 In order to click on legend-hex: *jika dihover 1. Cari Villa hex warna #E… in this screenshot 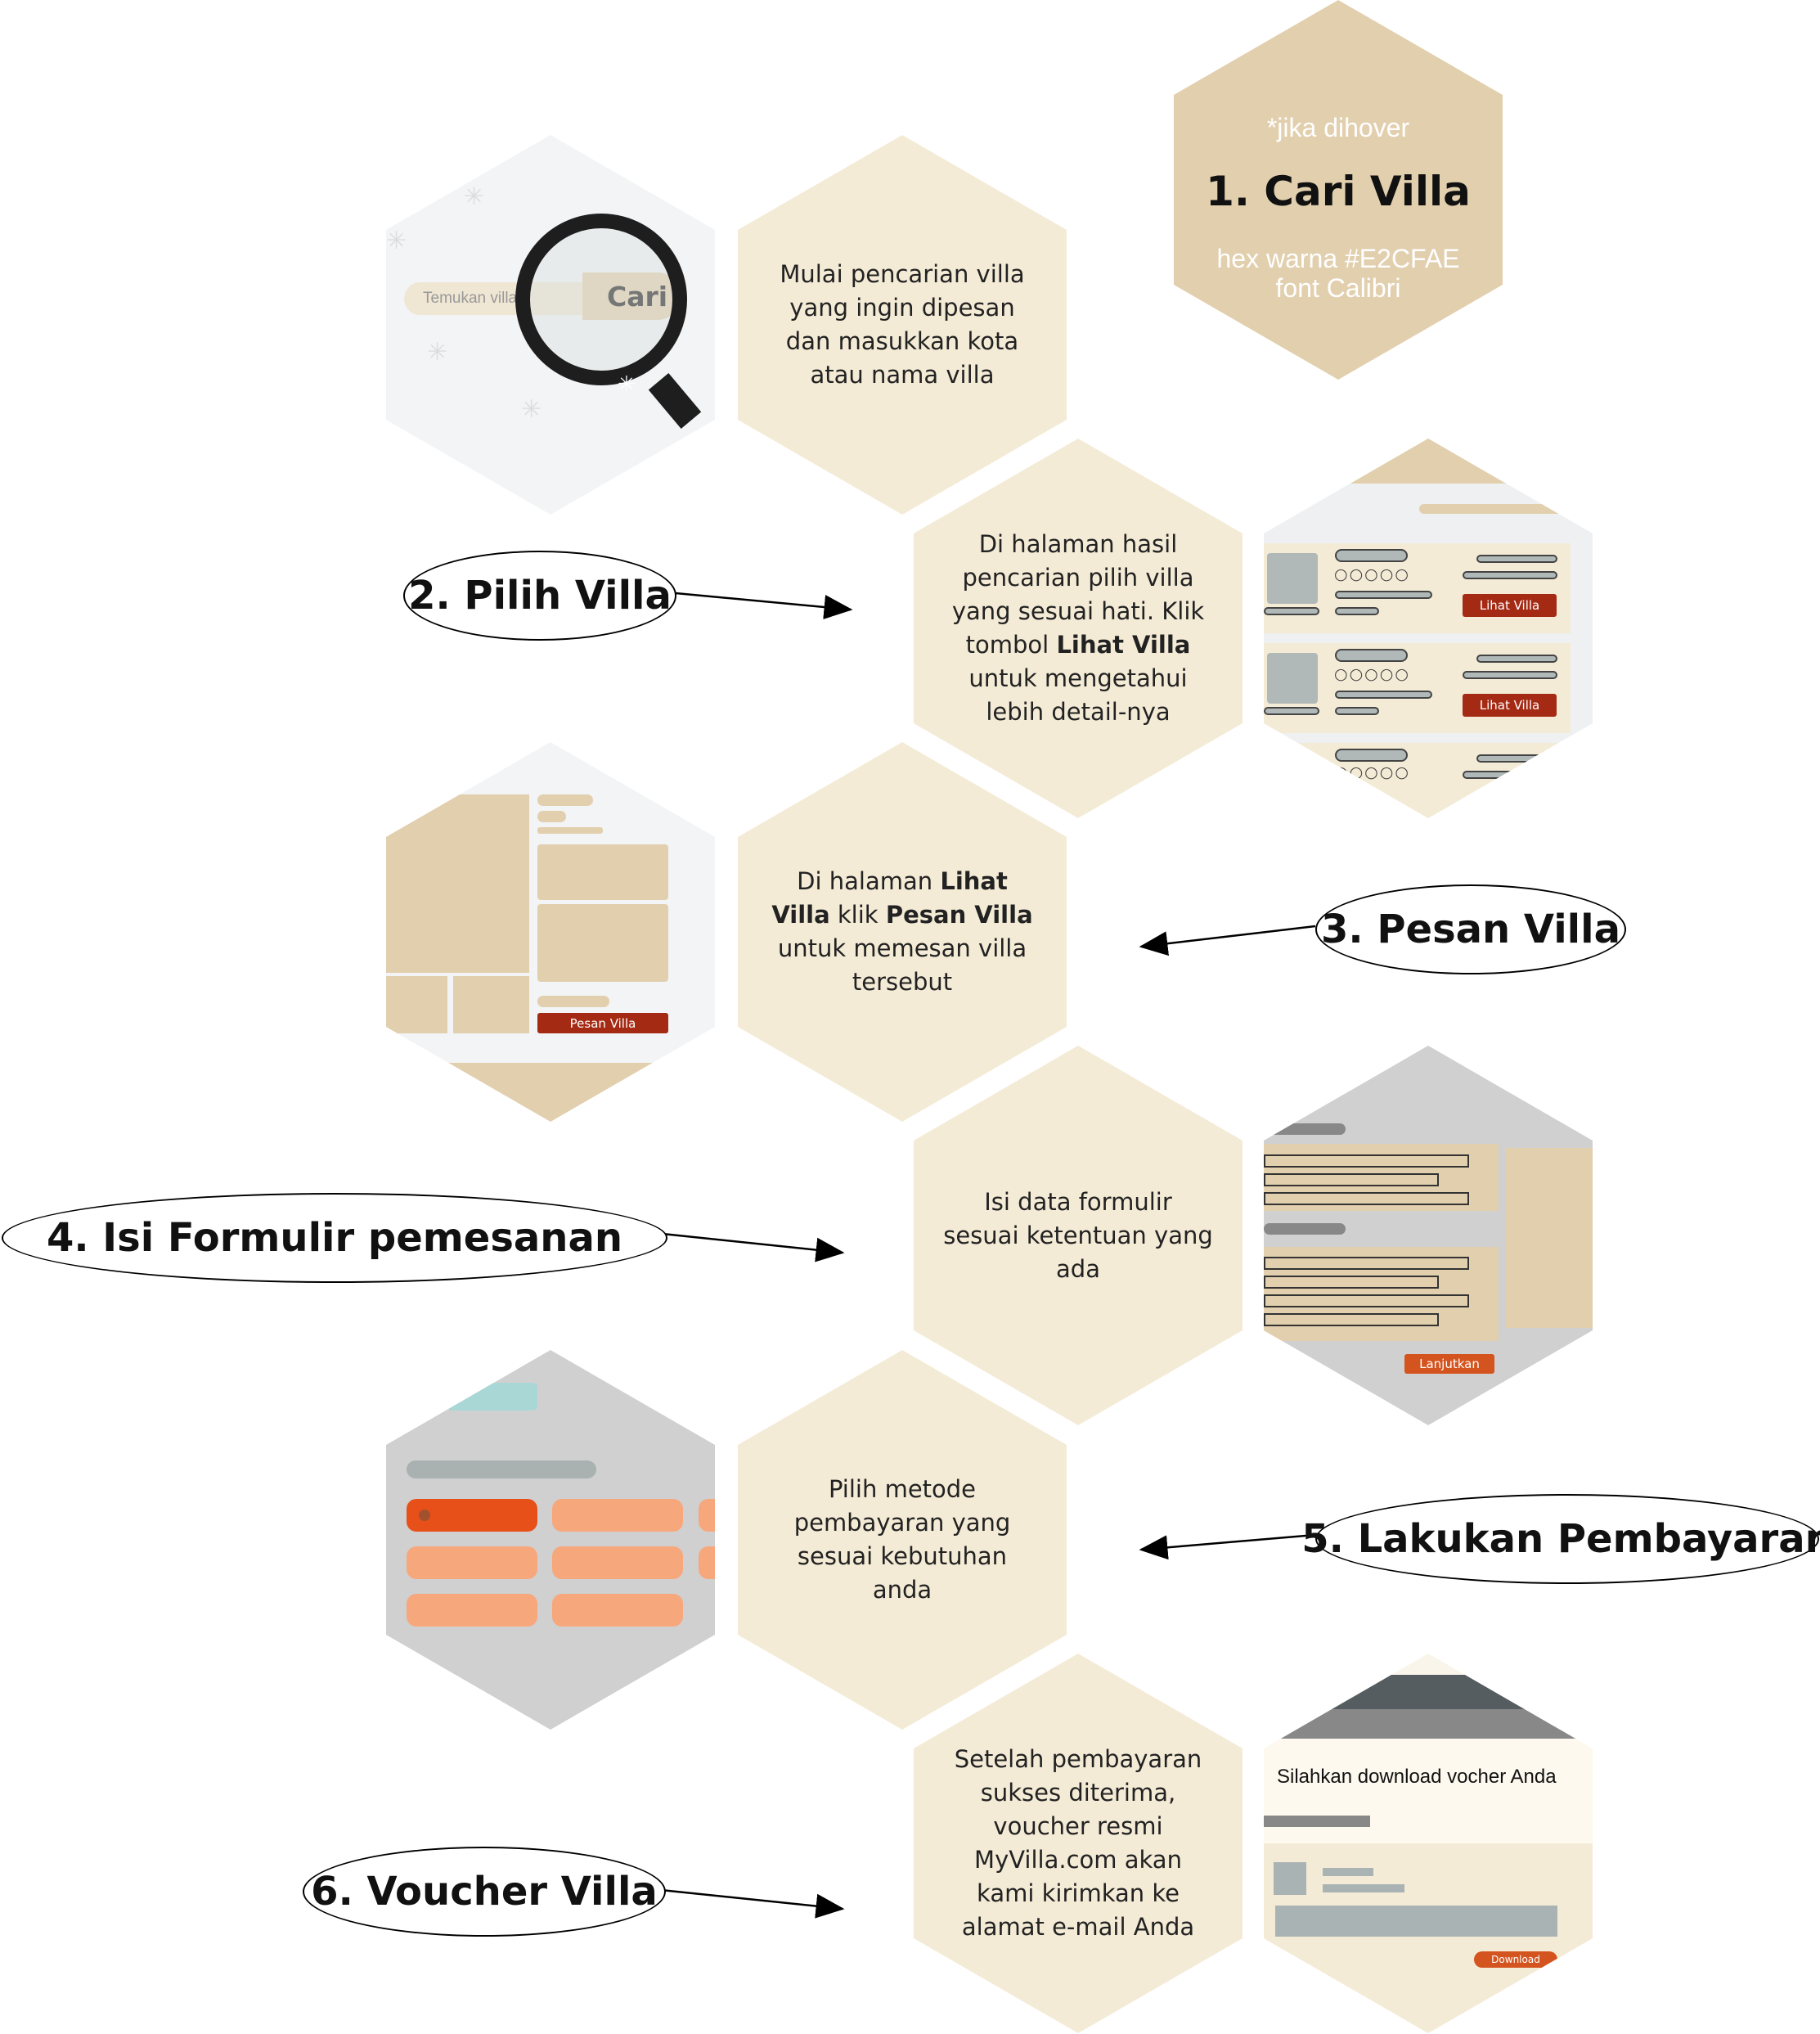, I will do `click(1338, 190)`.